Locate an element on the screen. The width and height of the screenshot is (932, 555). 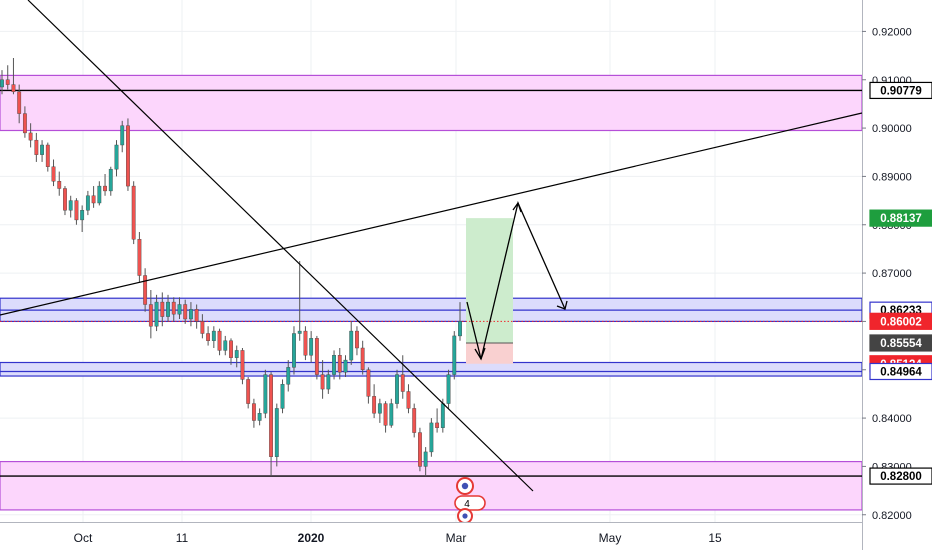
price-label: 0.88137 is located at coordinates (900, 218).